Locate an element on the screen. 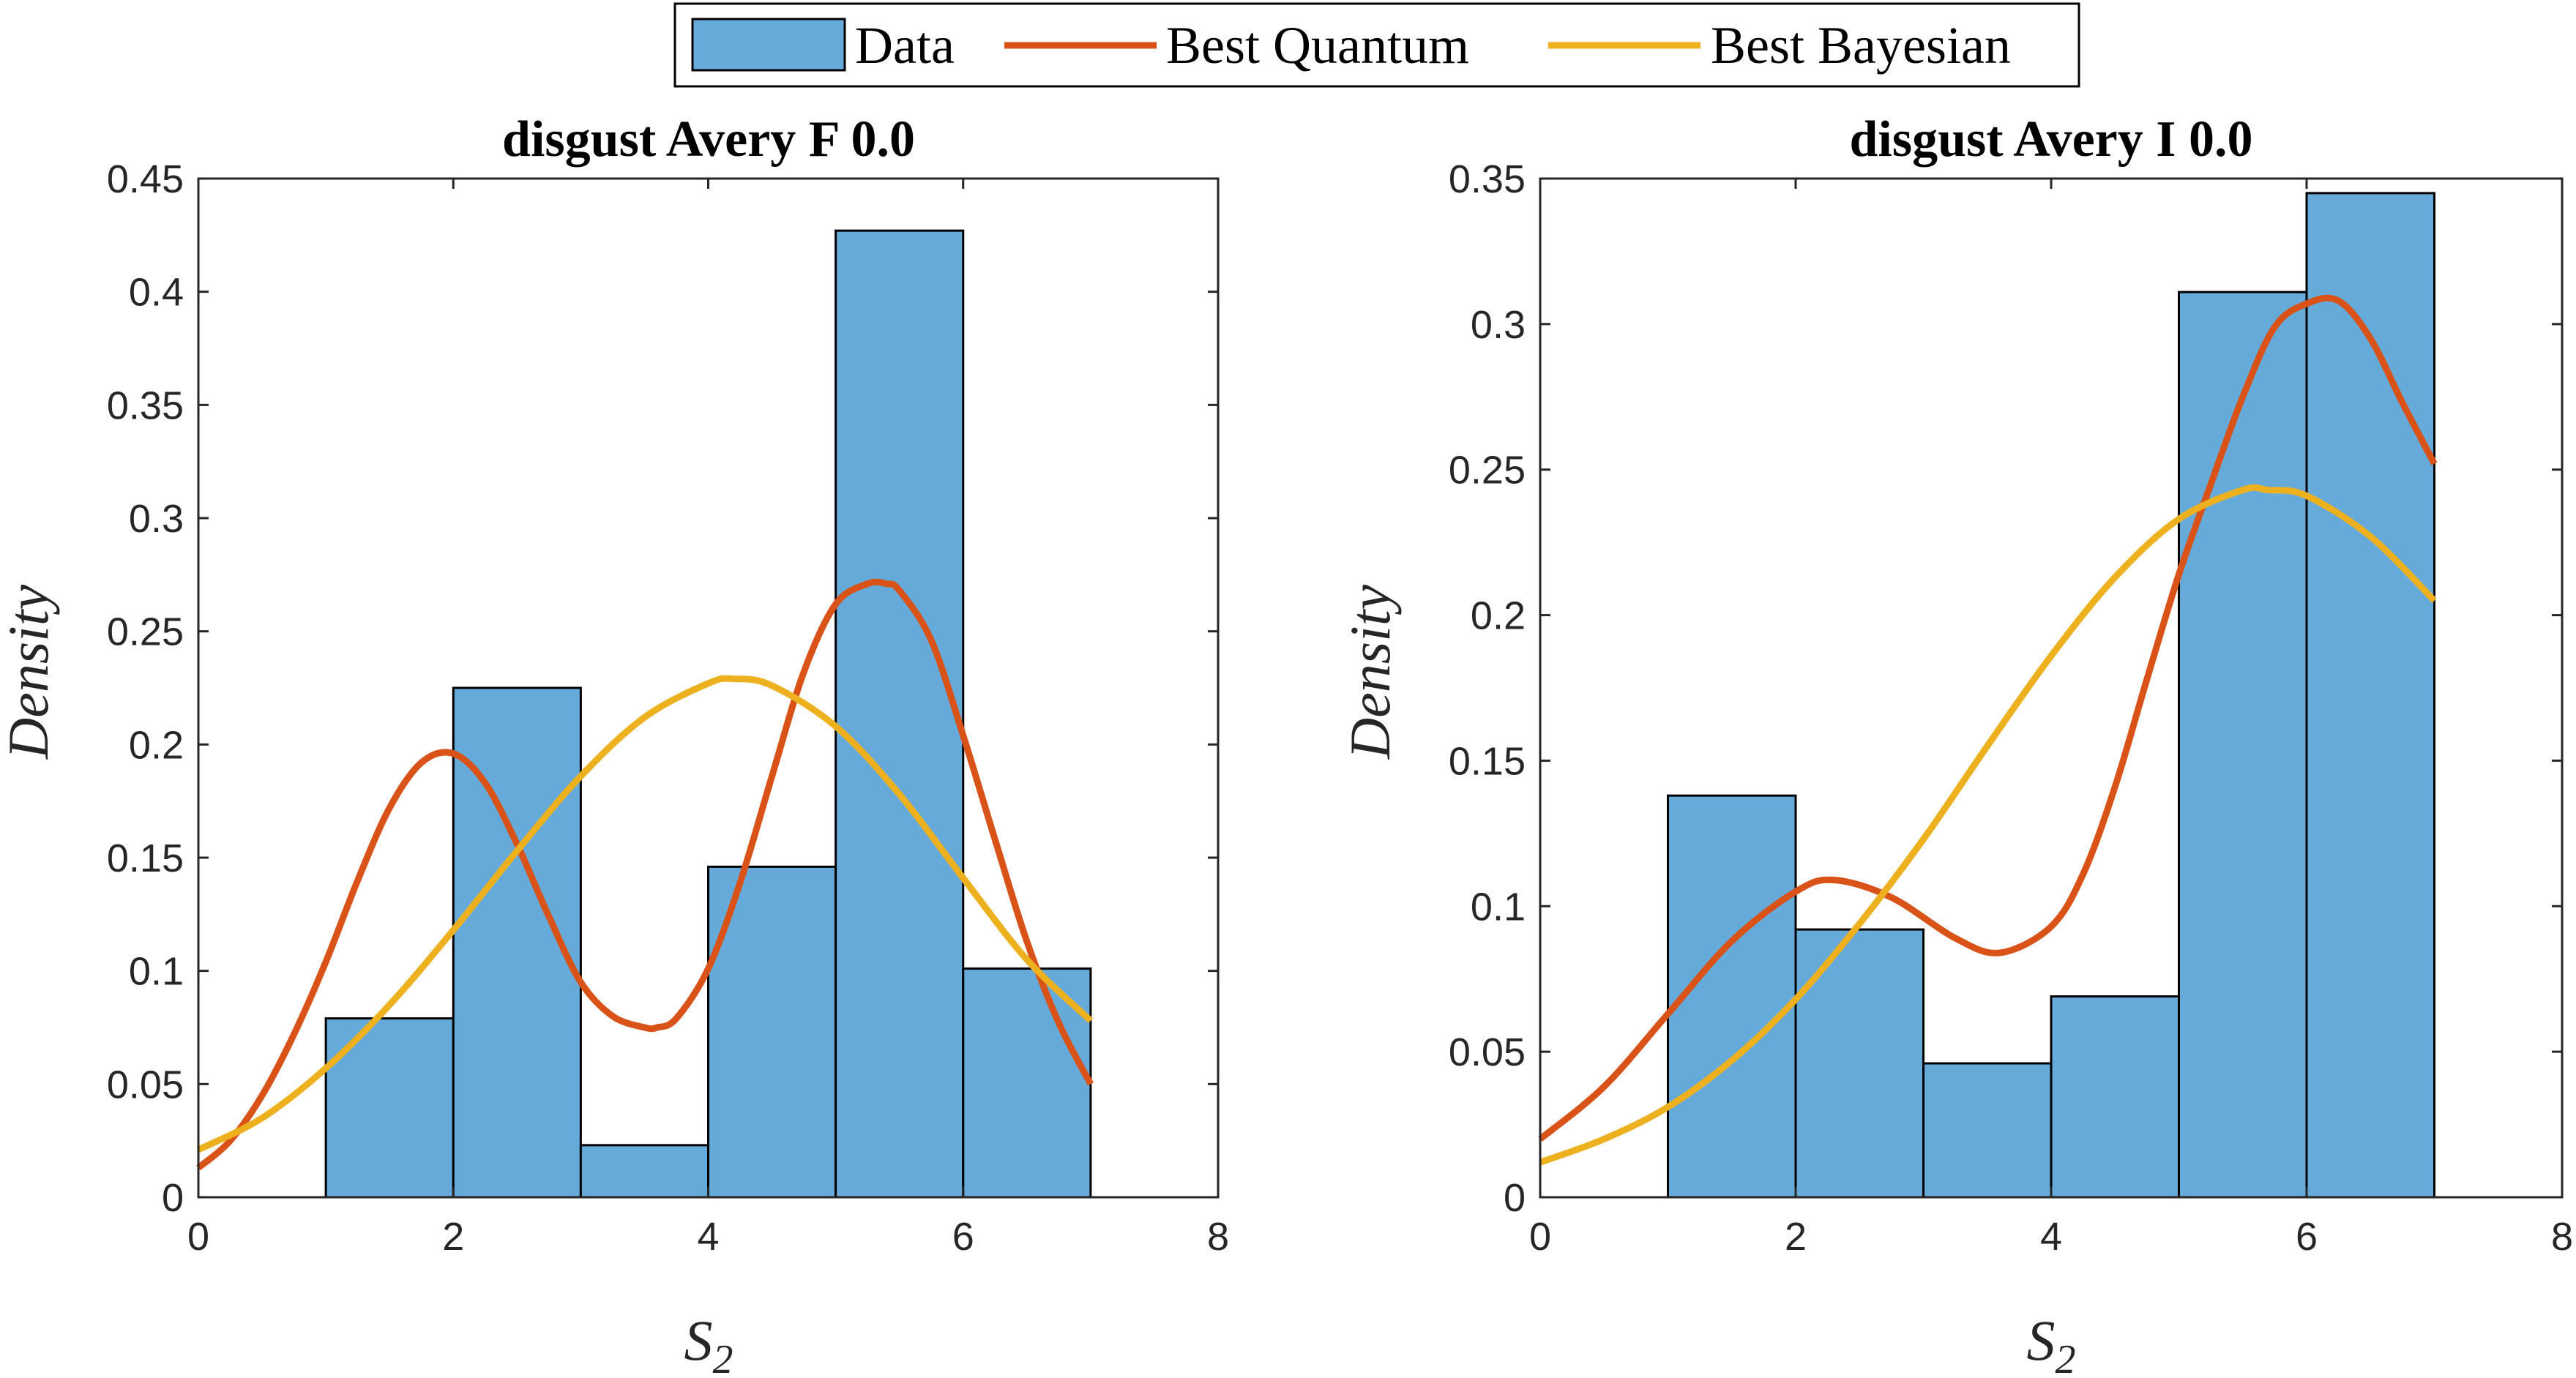 Image resolution: width=2576 pixels, height=1378 pixels. left-y-tick-label: 0.15 is located at coordinates (145, 858).